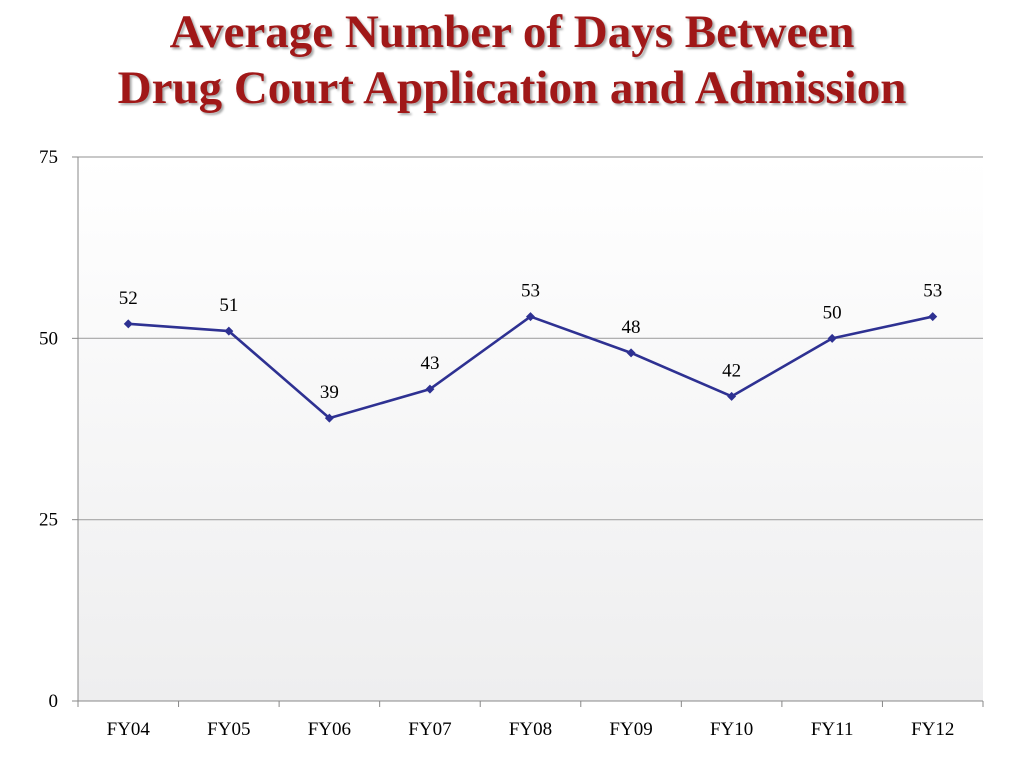 Image resolution: width=1024 pixels, height=768 pixels. I want to click on x-tick-label-fy12: FY12, so click(932, 729).